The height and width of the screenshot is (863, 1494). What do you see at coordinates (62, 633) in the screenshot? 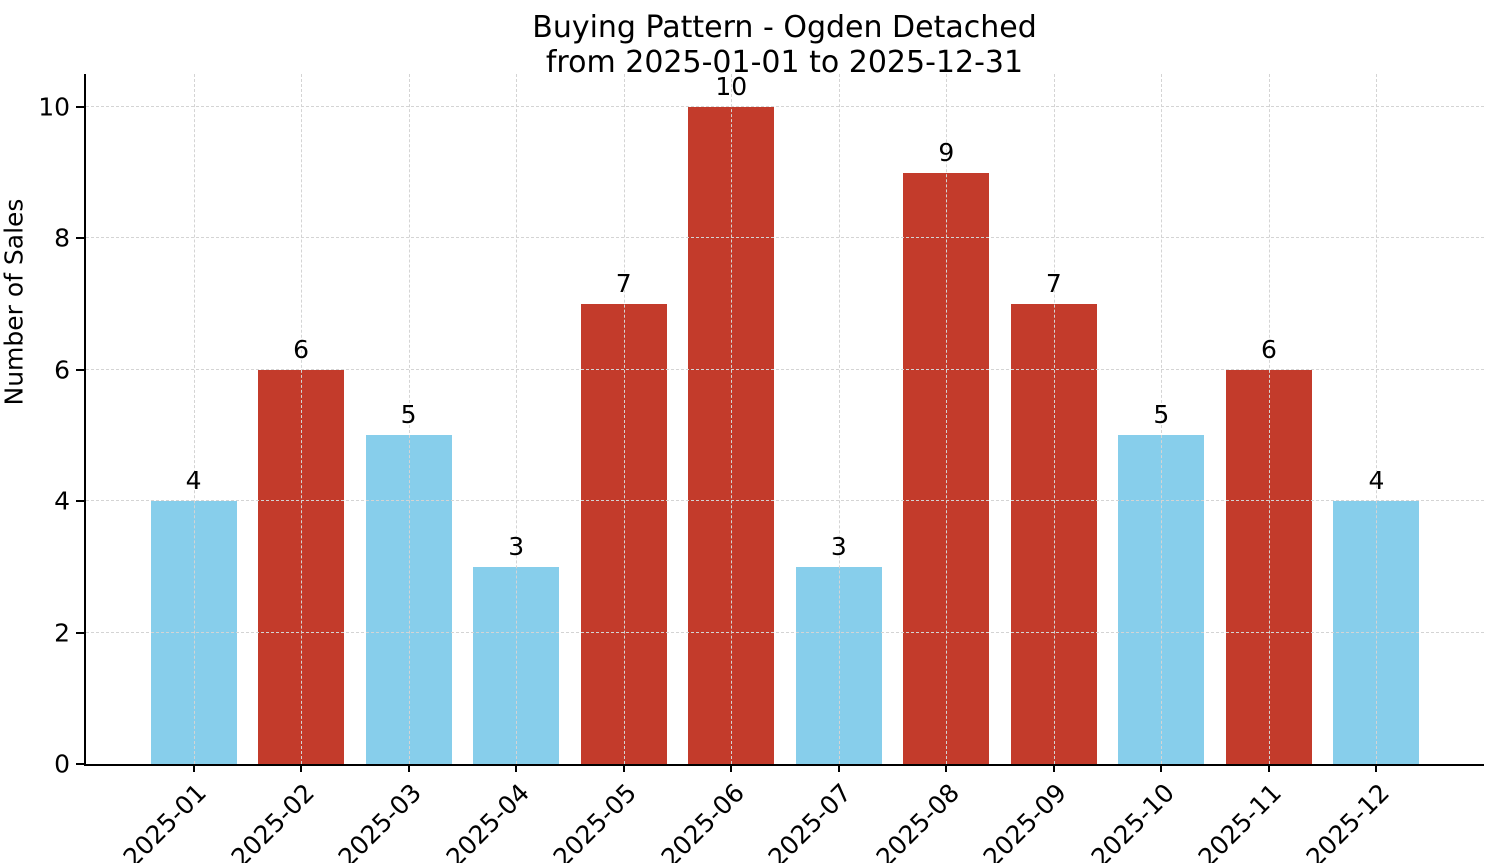
I see `y-tick-label: 2` at bounding box center [62, 633].